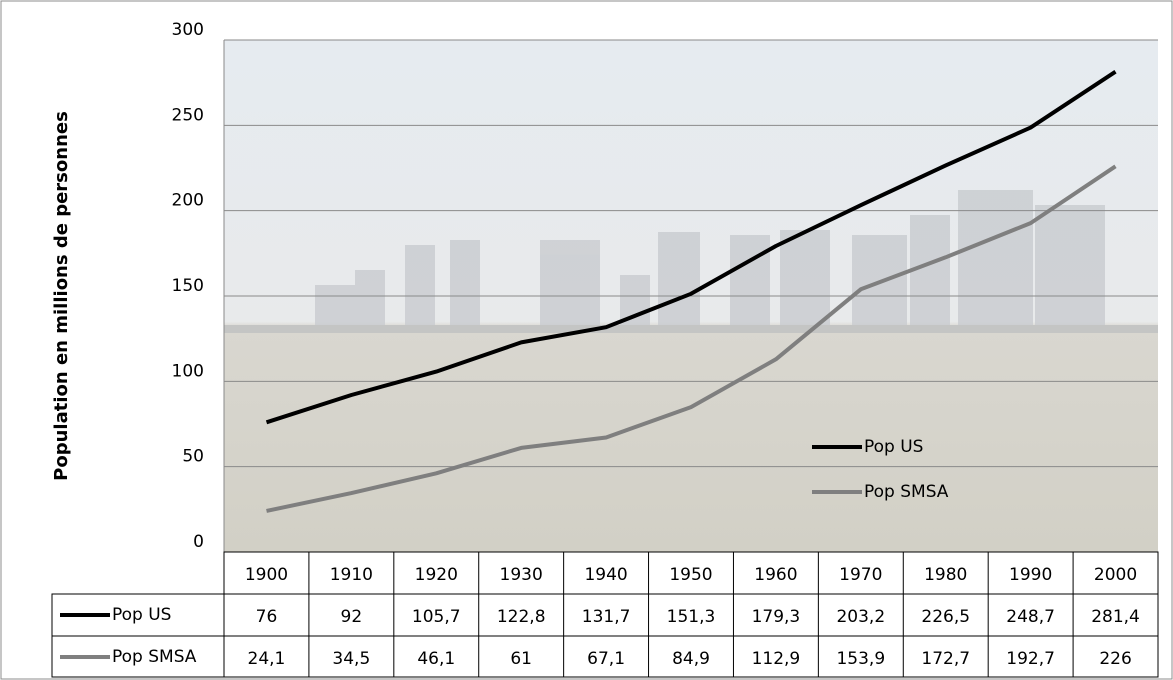 The image size is (1173, 680). Describe the element at coordinates (776, 659) in the screenshot. I see `table-cell: 112,9` at that location.